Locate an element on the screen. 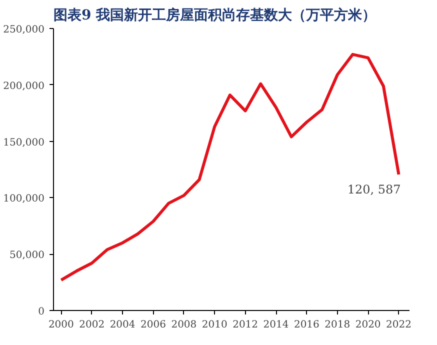 This screenshot has width=437, height=345. x-tick-label: 2018 is located at coordinates (337, 325).